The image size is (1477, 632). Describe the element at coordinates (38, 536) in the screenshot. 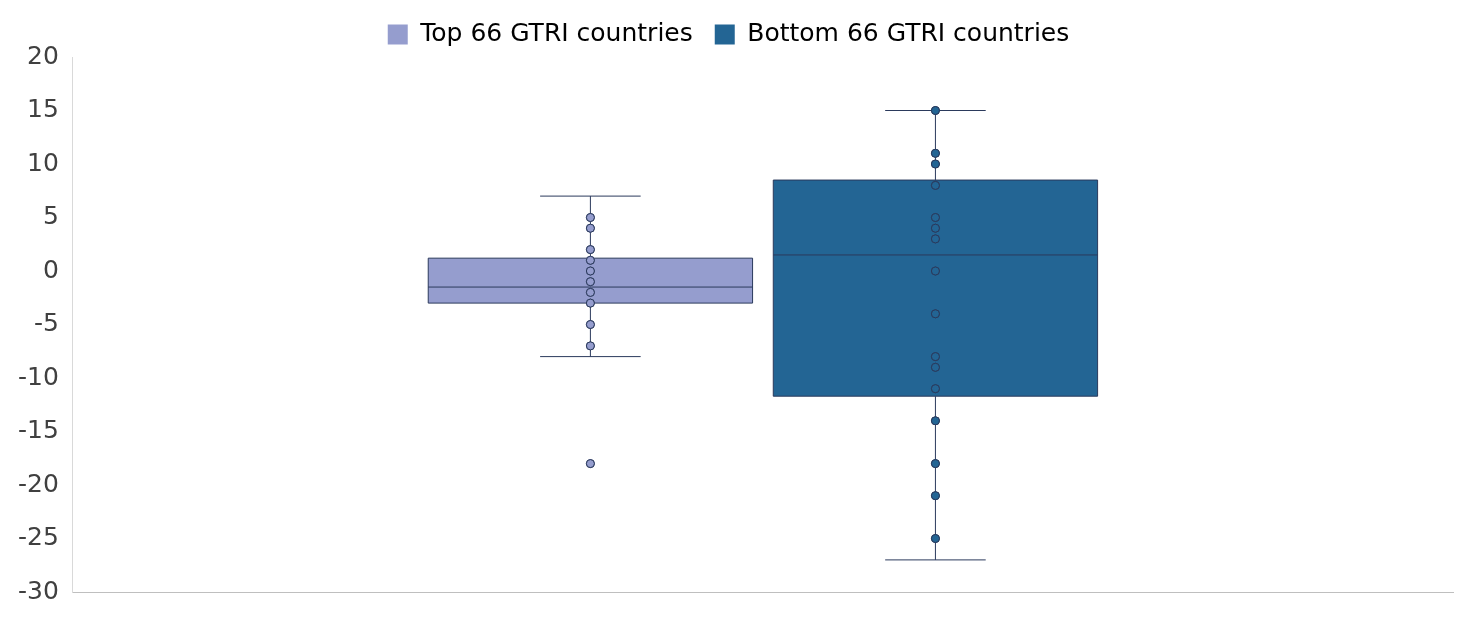

I see `y-tick-label: -25` at that location.